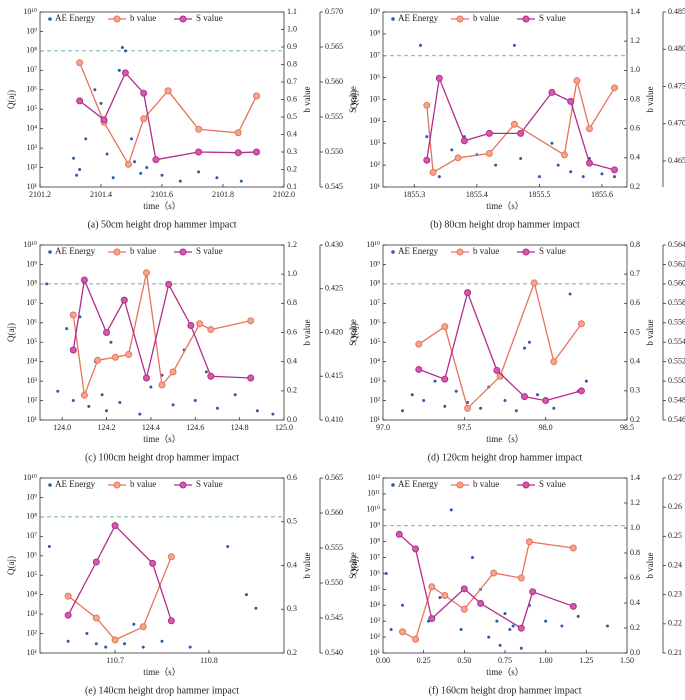 This screenshot has height=700, width=685. I want to click on y2-tick-label: 0.5, so click(635, 331).